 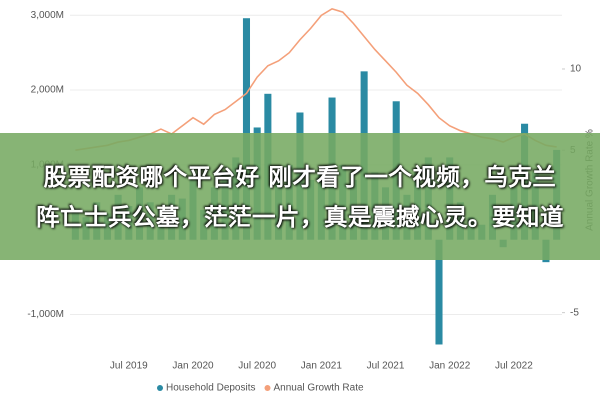 I want to click on overlay-text: 阵亡士兵公墓，茫茫一片，真是震撼心灵。要知道, so click(x=300, y=216).